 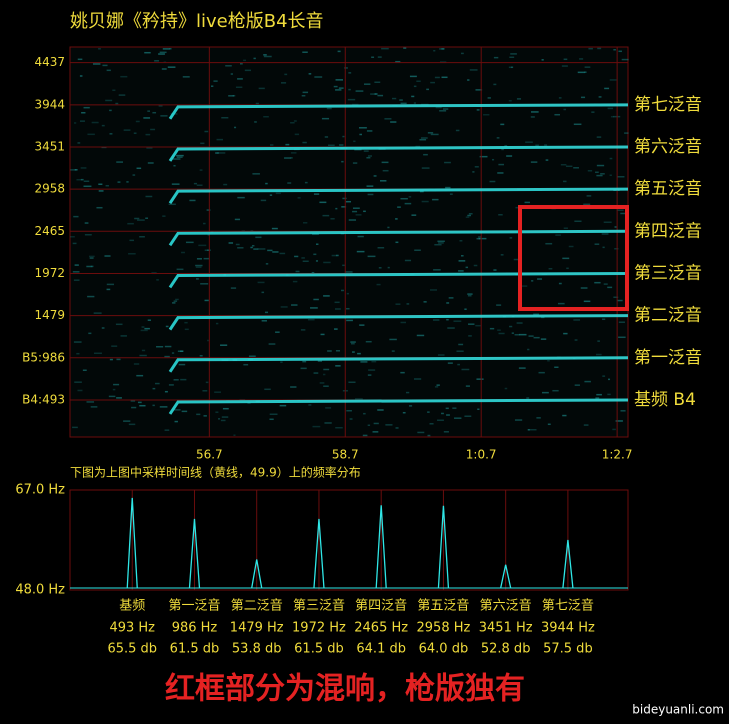 What do you see at coordinates (444, 649) in the screenshot?
I see `value-label: 64.0 db` at bounding box center [444, 649].